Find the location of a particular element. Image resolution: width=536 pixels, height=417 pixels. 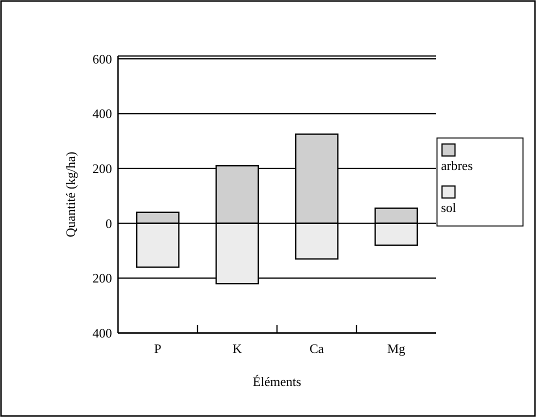

x-tick-label: P is located at coordinates (158, 348).